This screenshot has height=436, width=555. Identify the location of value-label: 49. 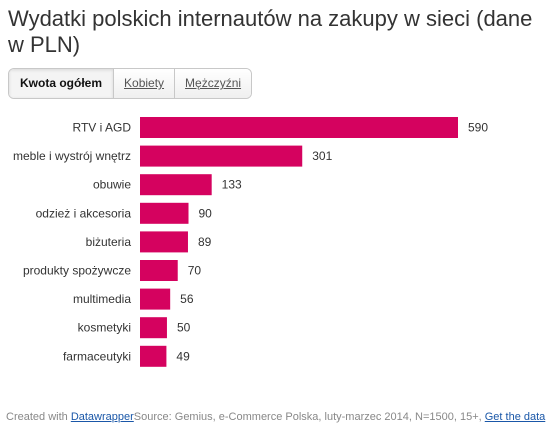
(183, 356).